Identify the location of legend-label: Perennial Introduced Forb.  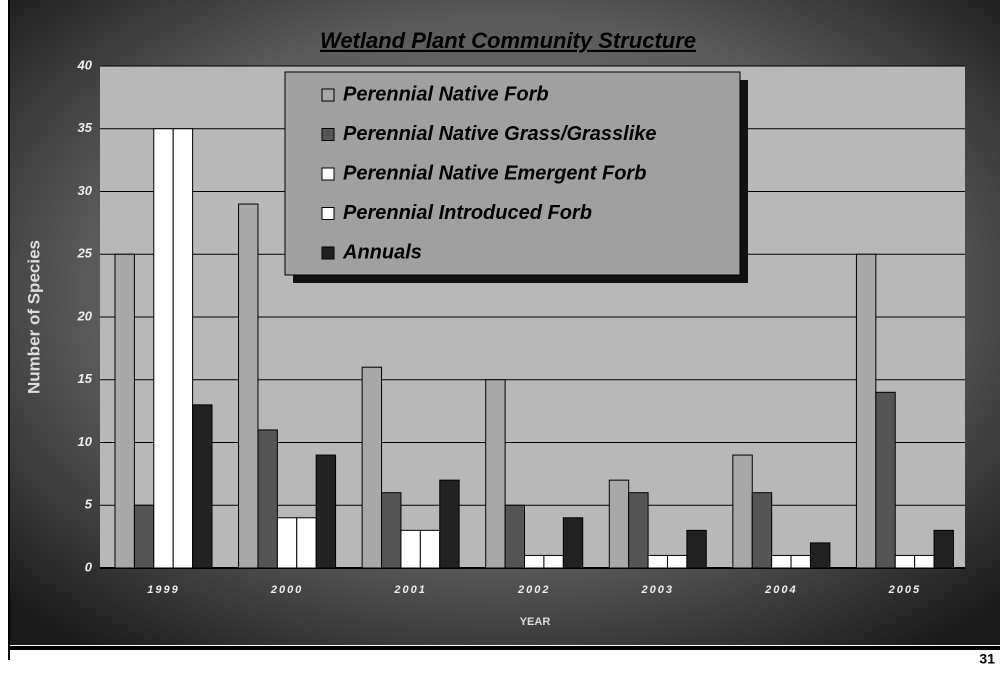
(467, 213).